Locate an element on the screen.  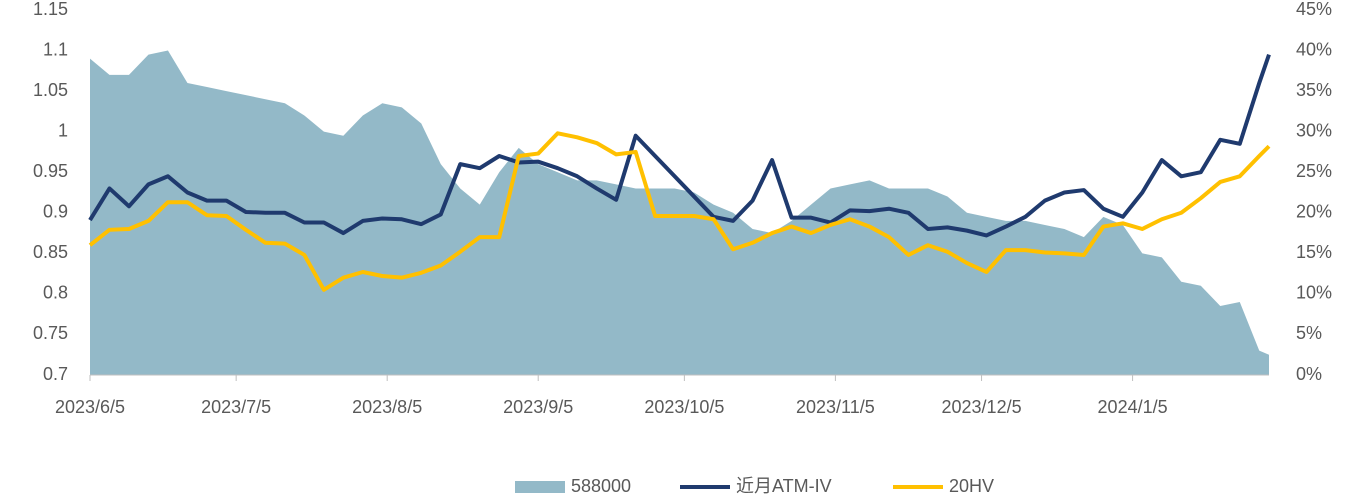
x-tick-label: 2023/7/5 is located at coordinates (236, 407).